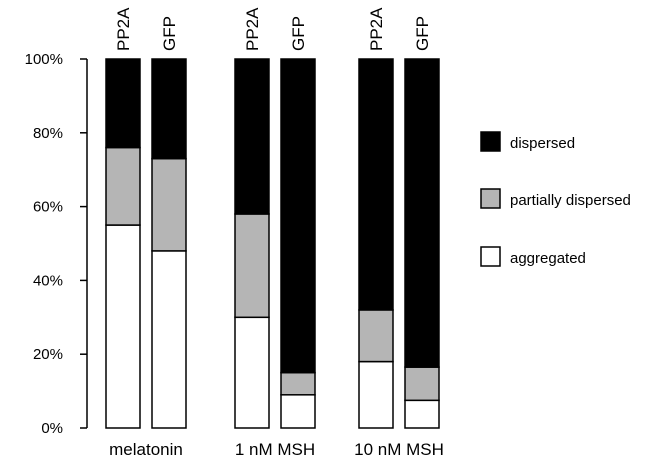 The height and width of the screenshot is (462, 666). What do you see at coordinates (48, 354) in the screenshot?
I see `y-tick-label: 20%` at bounding box center [48, 354].